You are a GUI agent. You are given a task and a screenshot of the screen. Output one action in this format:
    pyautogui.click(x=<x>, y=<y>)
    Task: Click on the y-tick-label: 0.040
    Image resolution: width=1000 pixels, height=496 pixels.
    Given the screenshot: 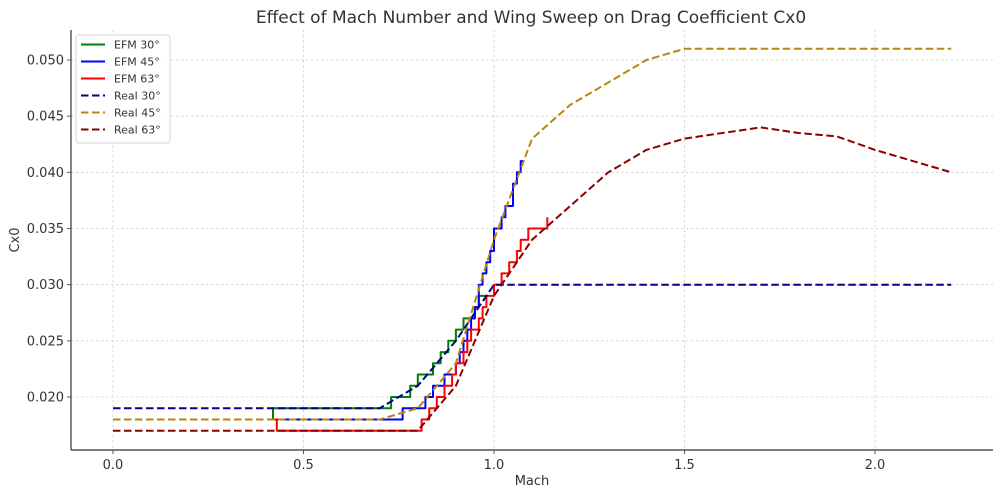 What is the action you would take?
    pyautogui.click(x=45, y=173)
    